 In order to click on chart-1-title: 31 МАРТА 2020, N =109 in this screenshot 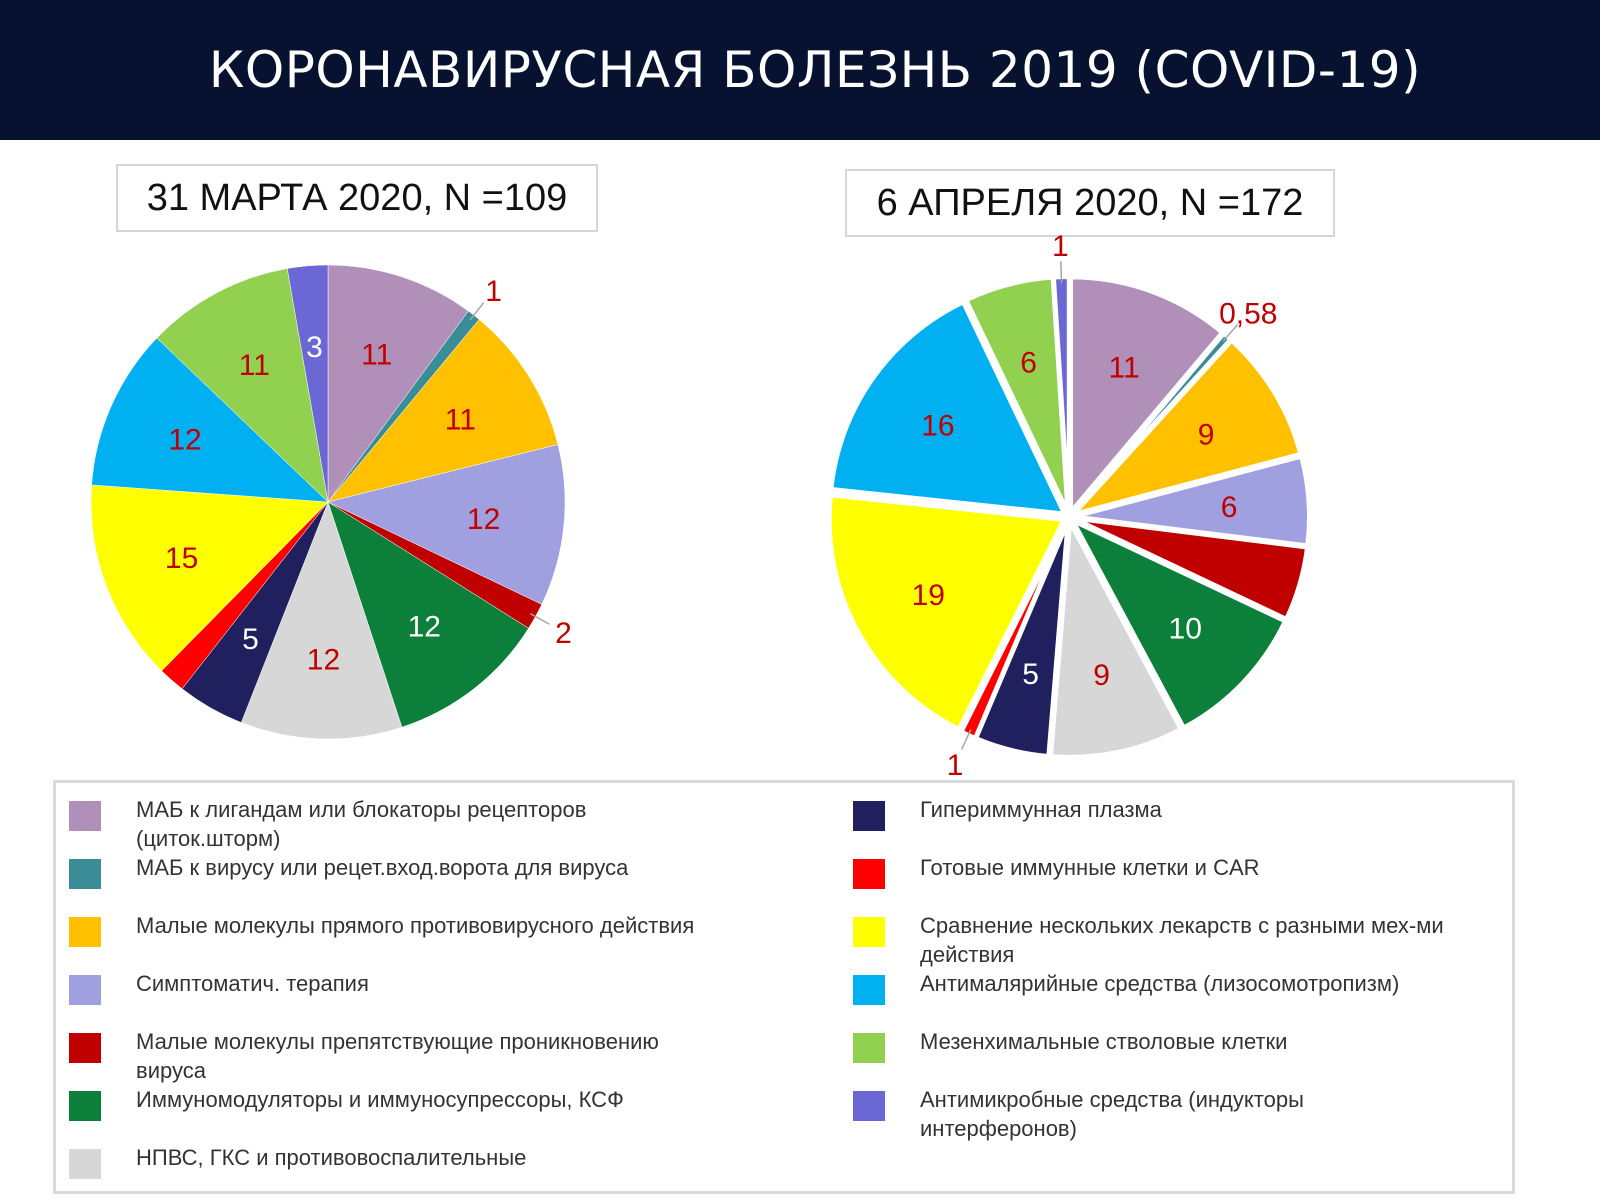, I will do `click(357, 198)`.